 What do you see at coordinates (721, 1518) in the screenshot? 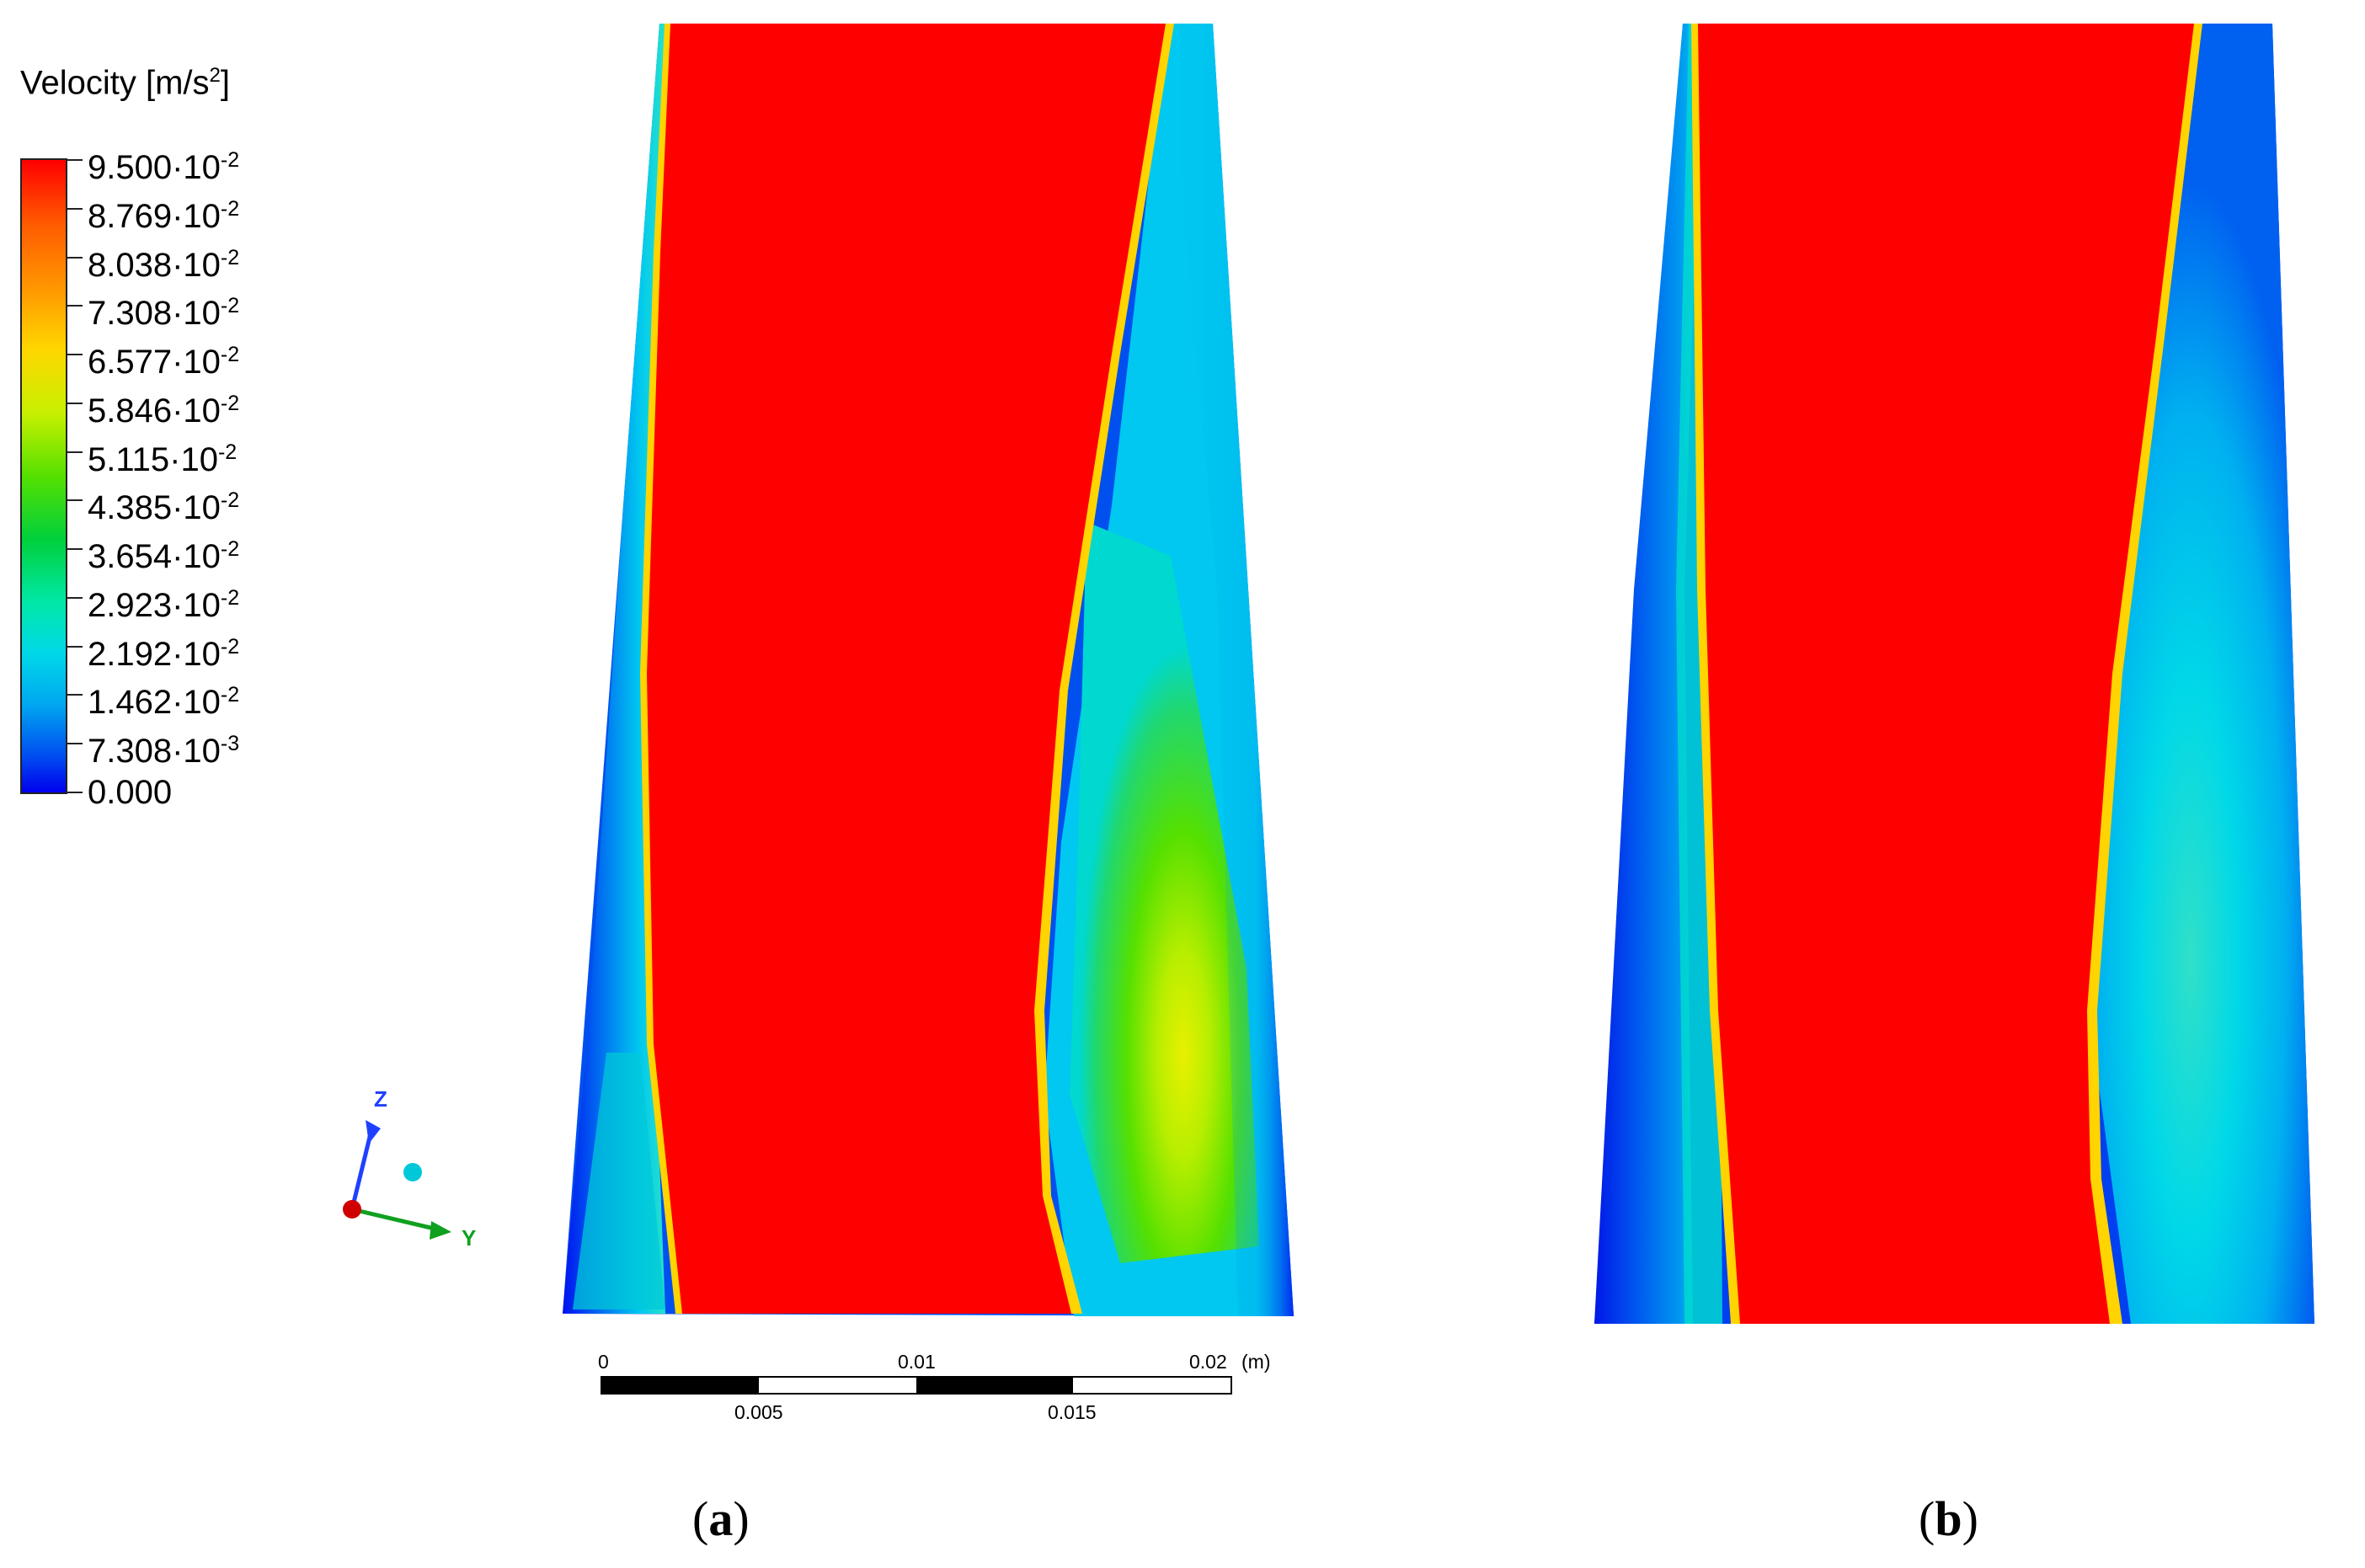
I see `caption-a: (a)` at bounding box center [721, 1518].